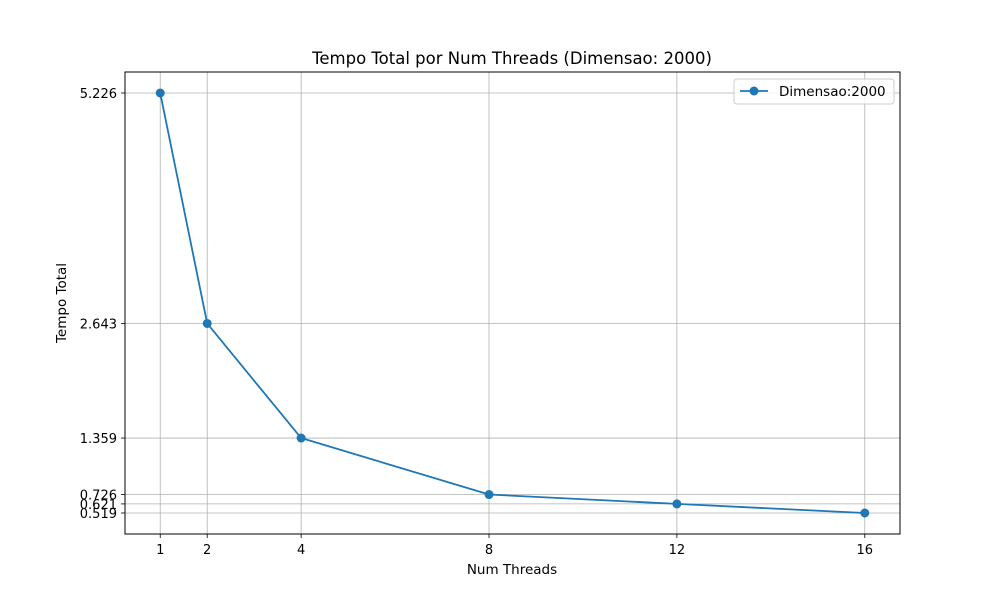 Image resolution: width=1000 pixels, height=600 pixels. What do you see at coordinates (207, 550) in the screenshot?
I see `x-tick-label: 2` at bounding box center [207, 550].